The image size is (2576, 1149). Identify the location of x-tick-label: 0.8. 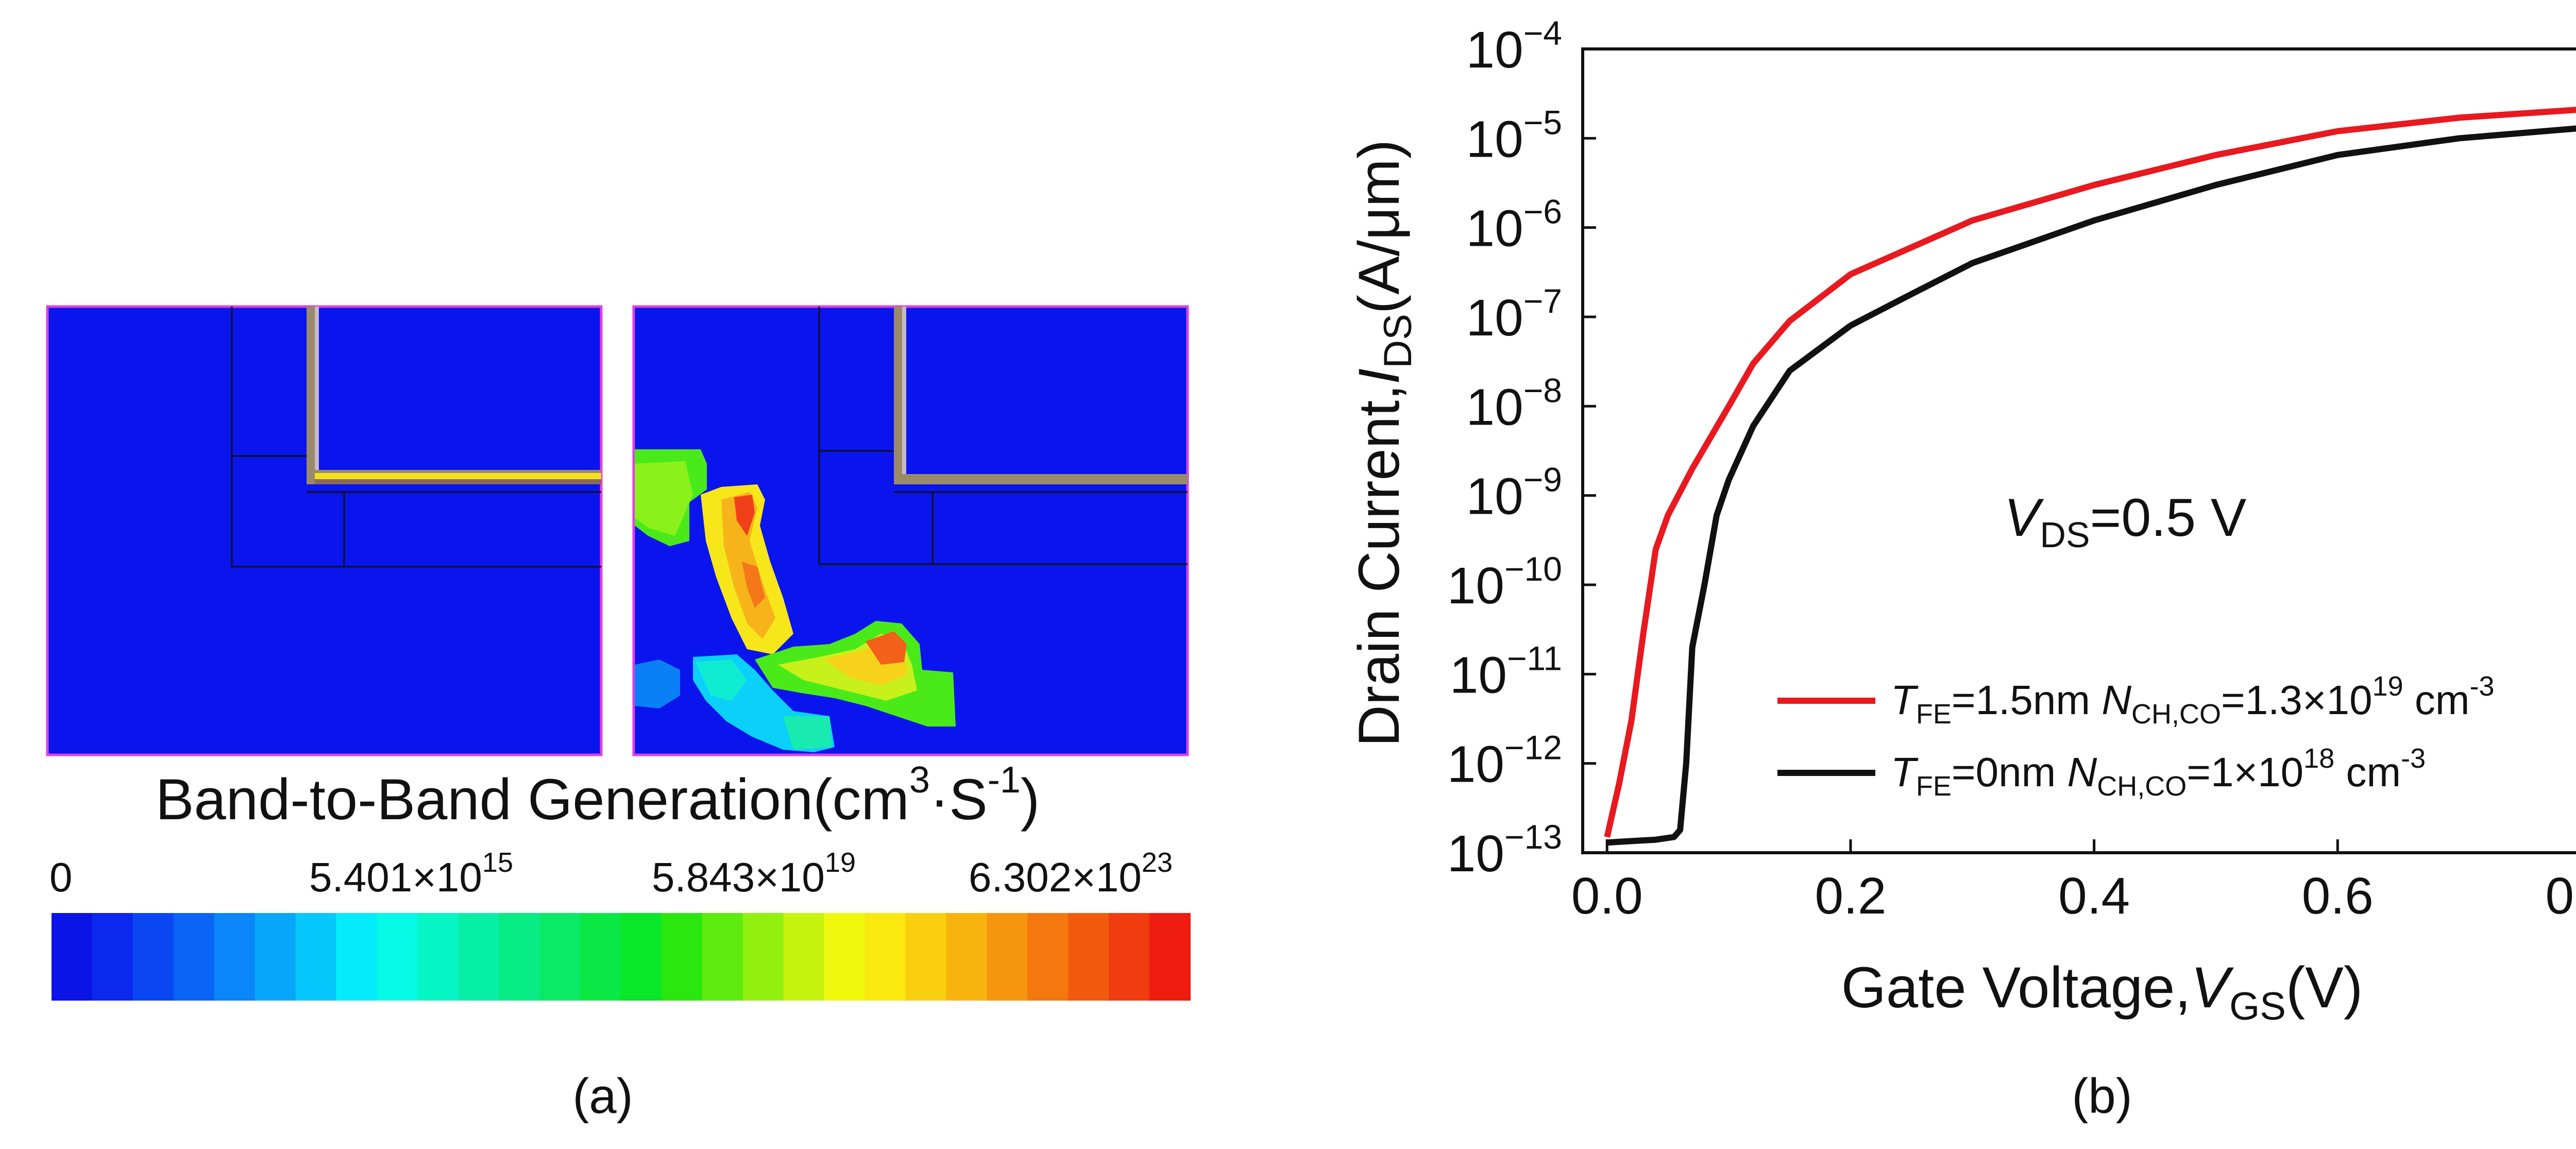
(2560, 896).